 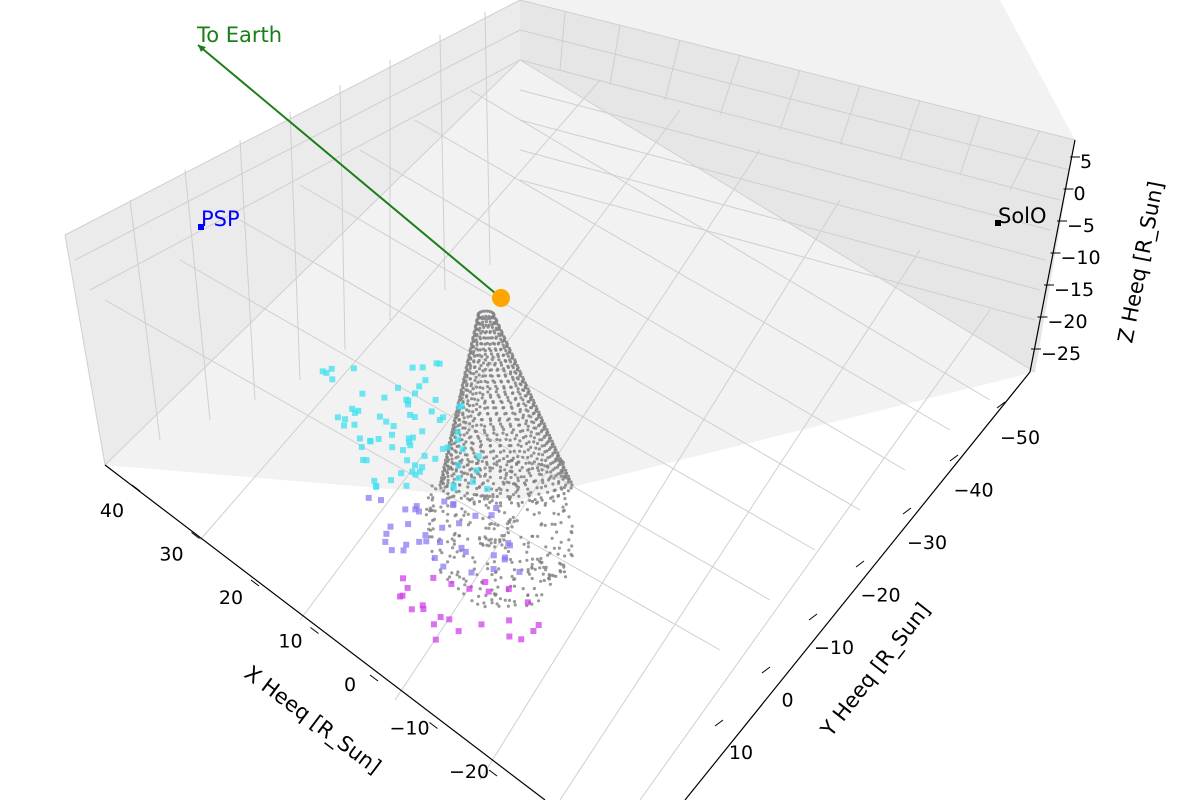 I want to click on x-tick-label: 20, so click(x=231, y=598).